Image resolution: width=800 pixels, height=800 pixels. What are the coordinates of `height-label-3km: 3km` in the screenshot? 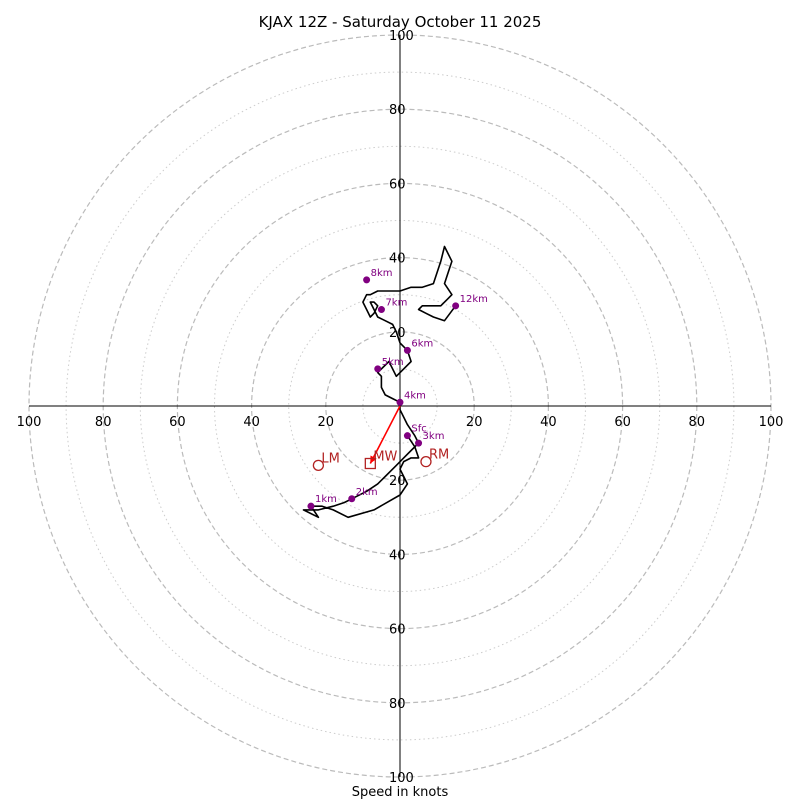 It's located at (434, 436).